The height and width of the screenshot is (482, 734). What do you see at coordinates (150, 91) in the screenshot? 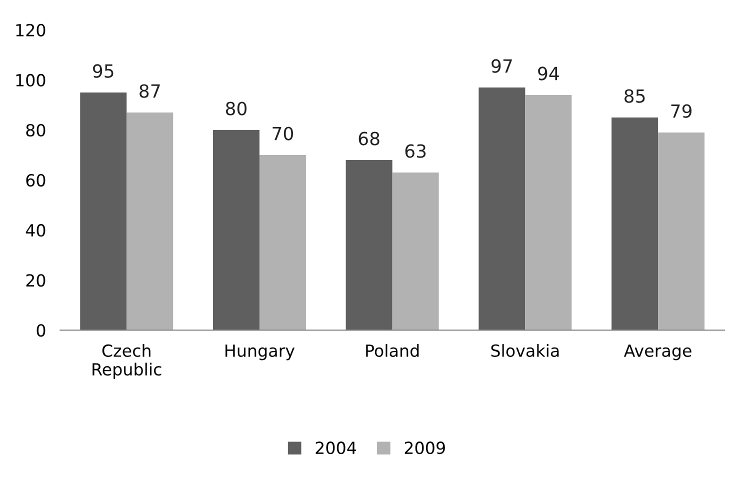
I see `data-label: 87` at bounding box center [150, 91].